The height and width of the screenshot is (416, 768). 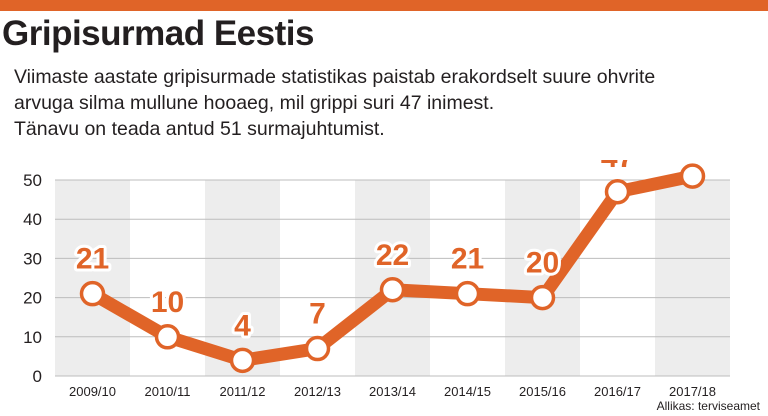 I want to click on page-title: Gripisurmad Eestis, so click(x=158, y=33).